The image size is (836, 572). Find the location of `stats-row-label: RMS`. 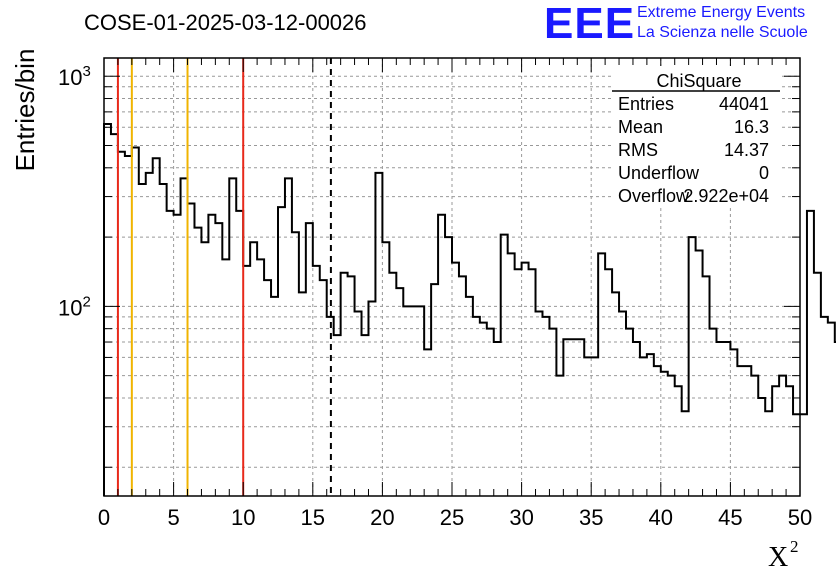

stats-row-label: RMS is located at coordinates (638, 150).